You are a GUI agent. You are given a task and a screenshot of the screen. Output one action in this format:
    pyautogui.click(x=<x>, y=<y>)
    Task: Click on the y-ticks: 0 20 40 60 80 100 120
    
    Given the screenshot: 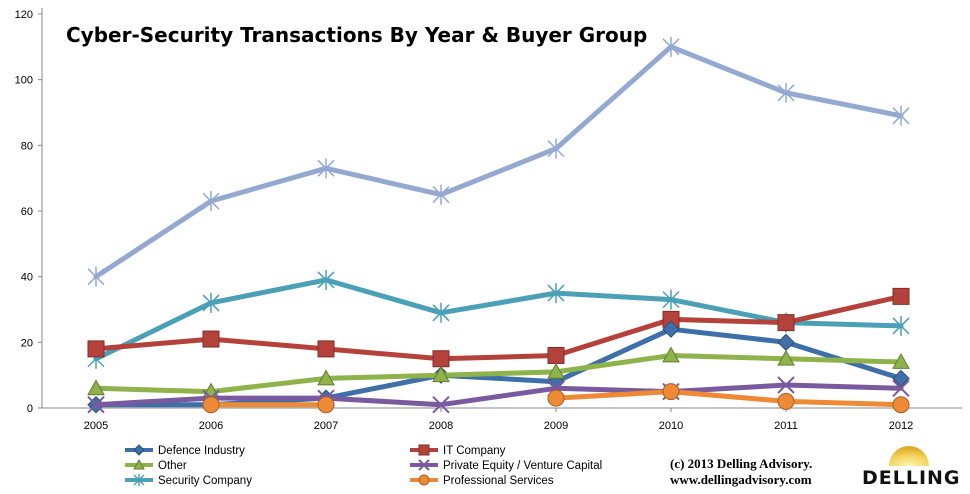 What is the action you would take?
    pyautogui.click(x=28, y=212)
    